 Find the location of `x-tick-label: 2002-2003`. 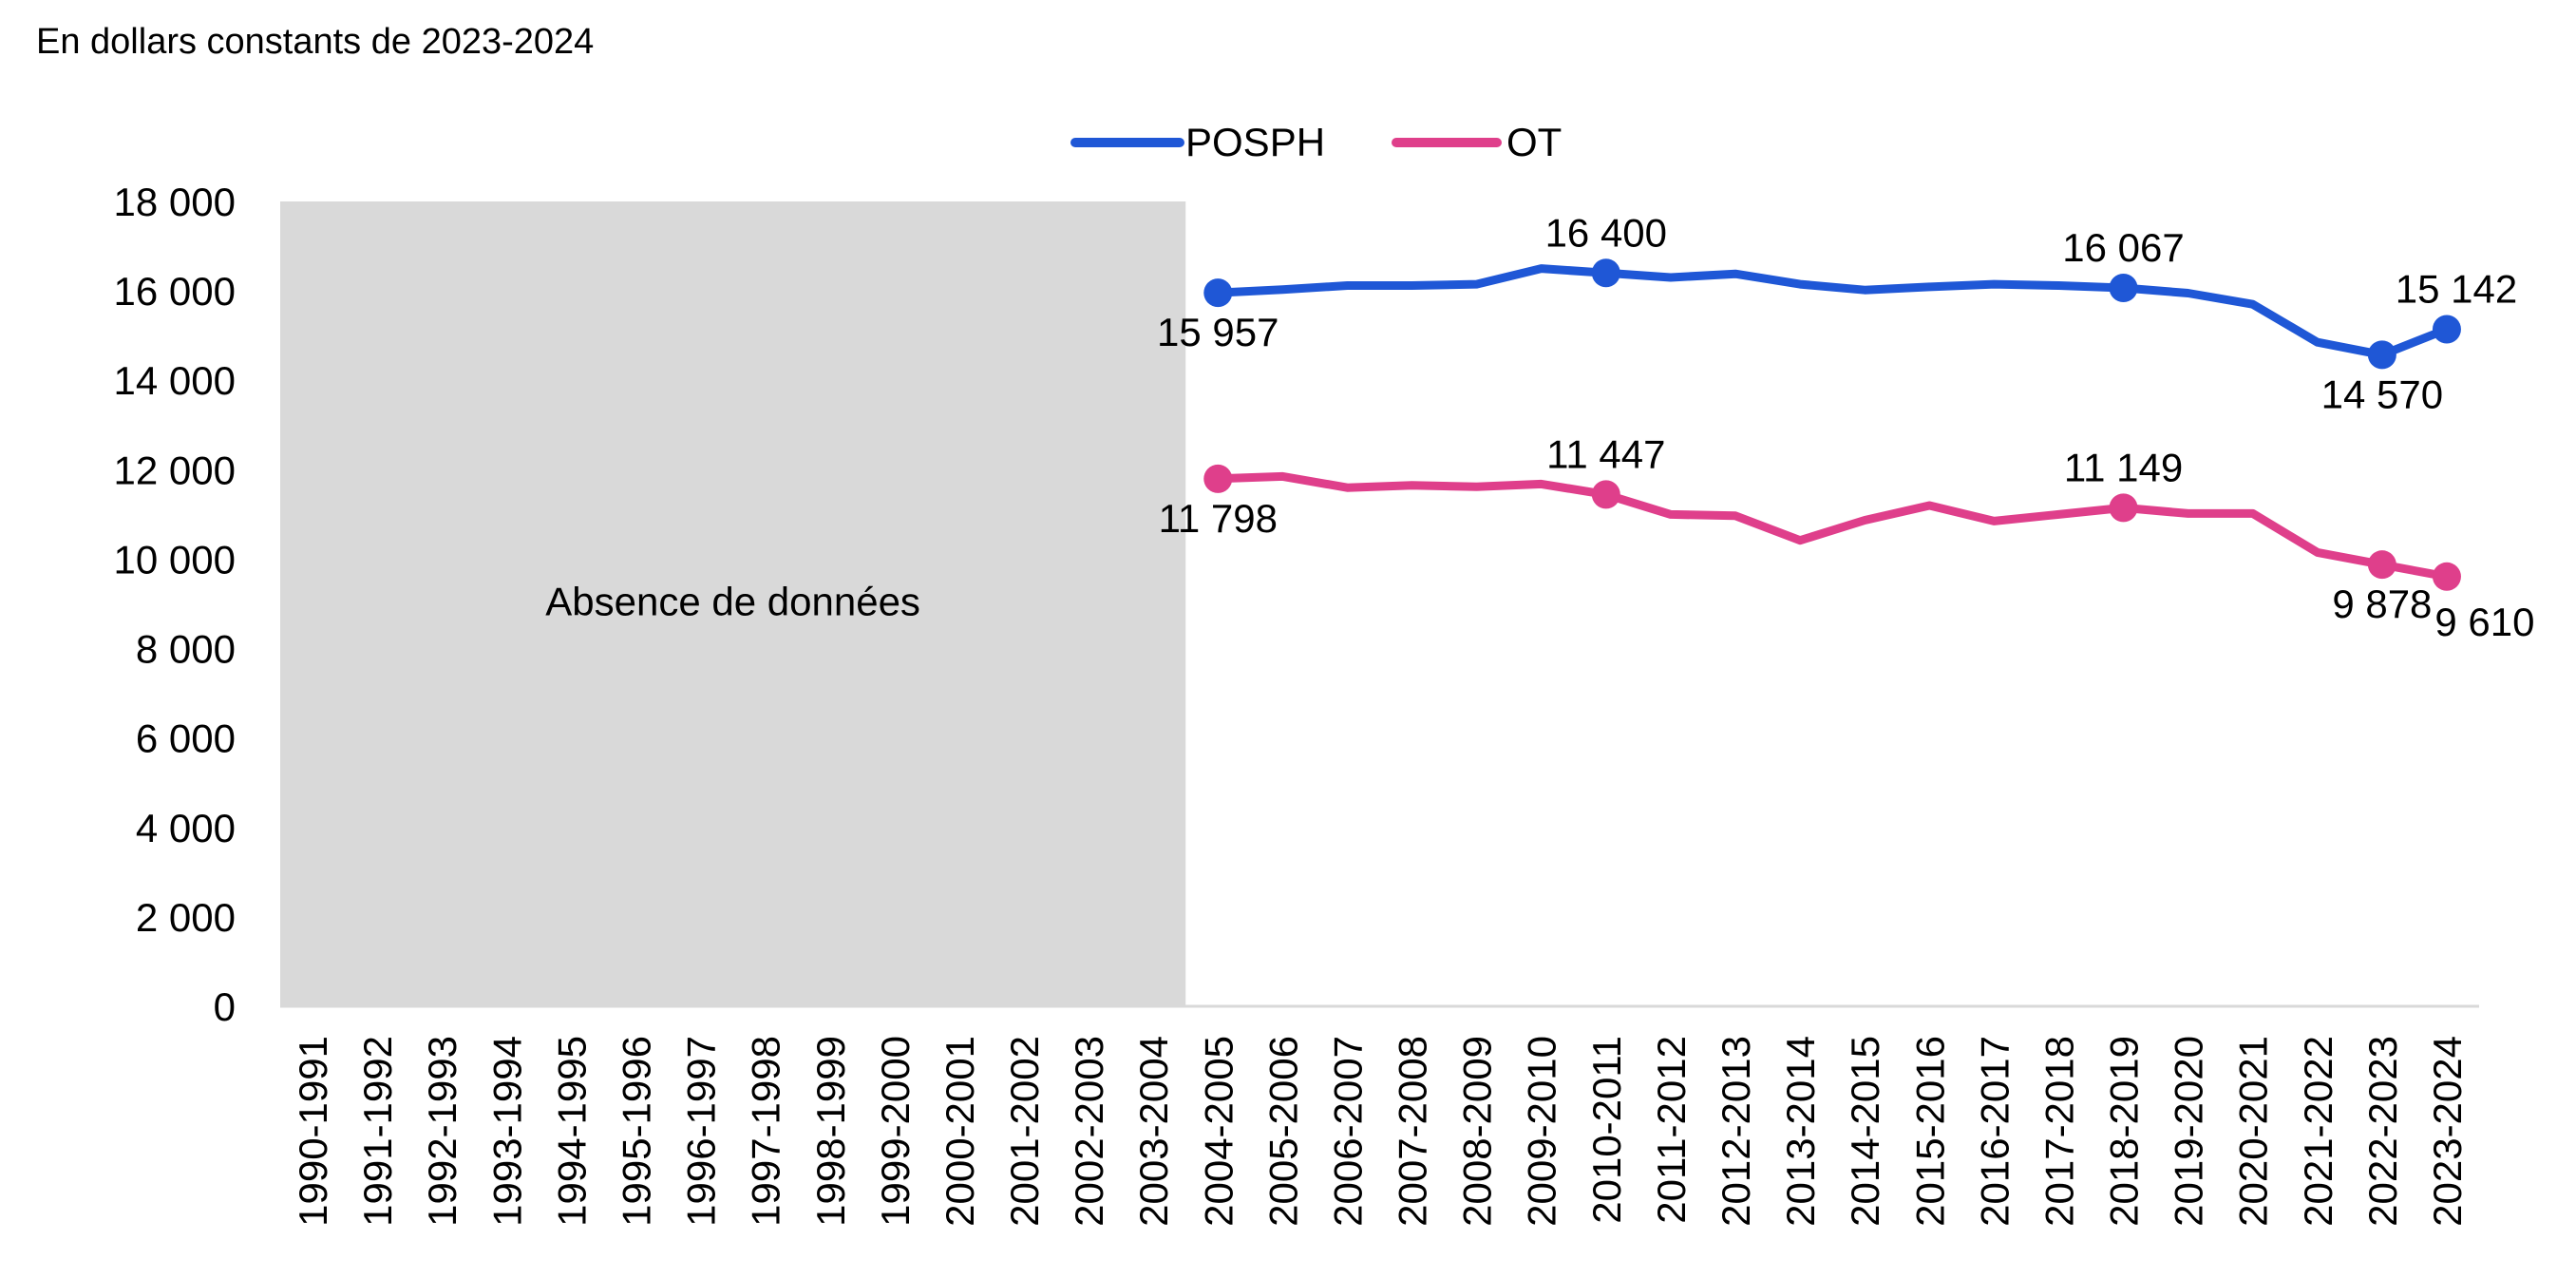

x-tick-label: 2002-2003 is located at coordinates (1089, 1132).